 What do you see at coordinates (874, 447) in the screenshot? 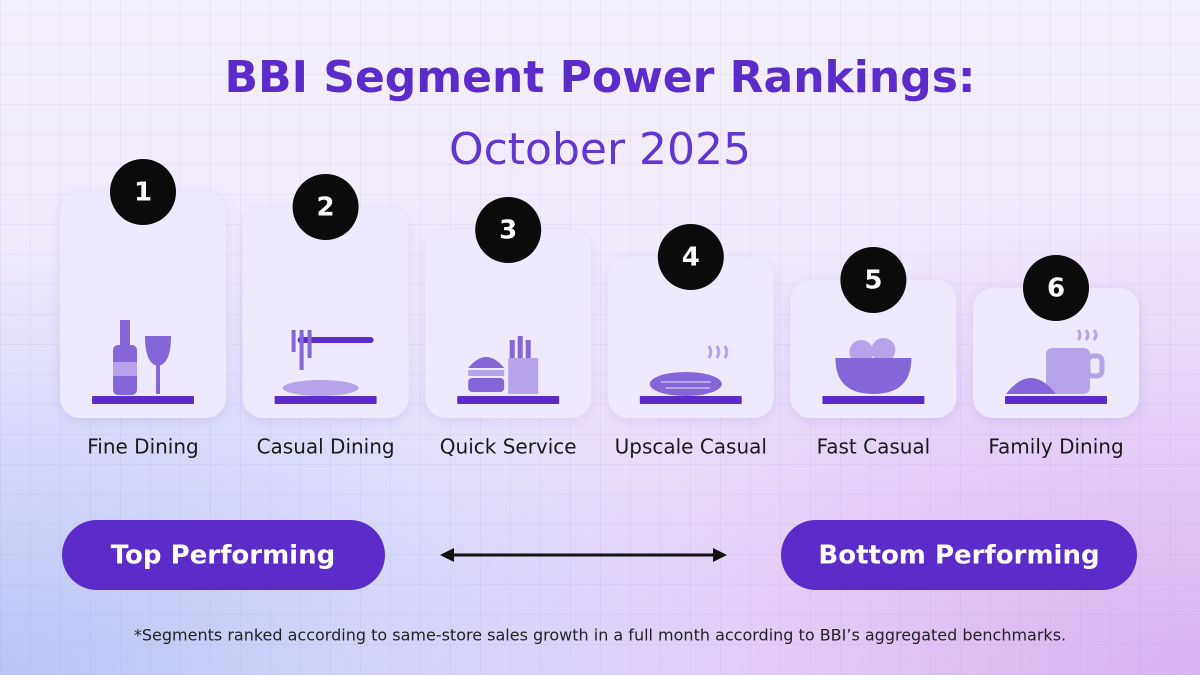
I see `segment-label: Fast Casual` at bounding box center [874, 447].